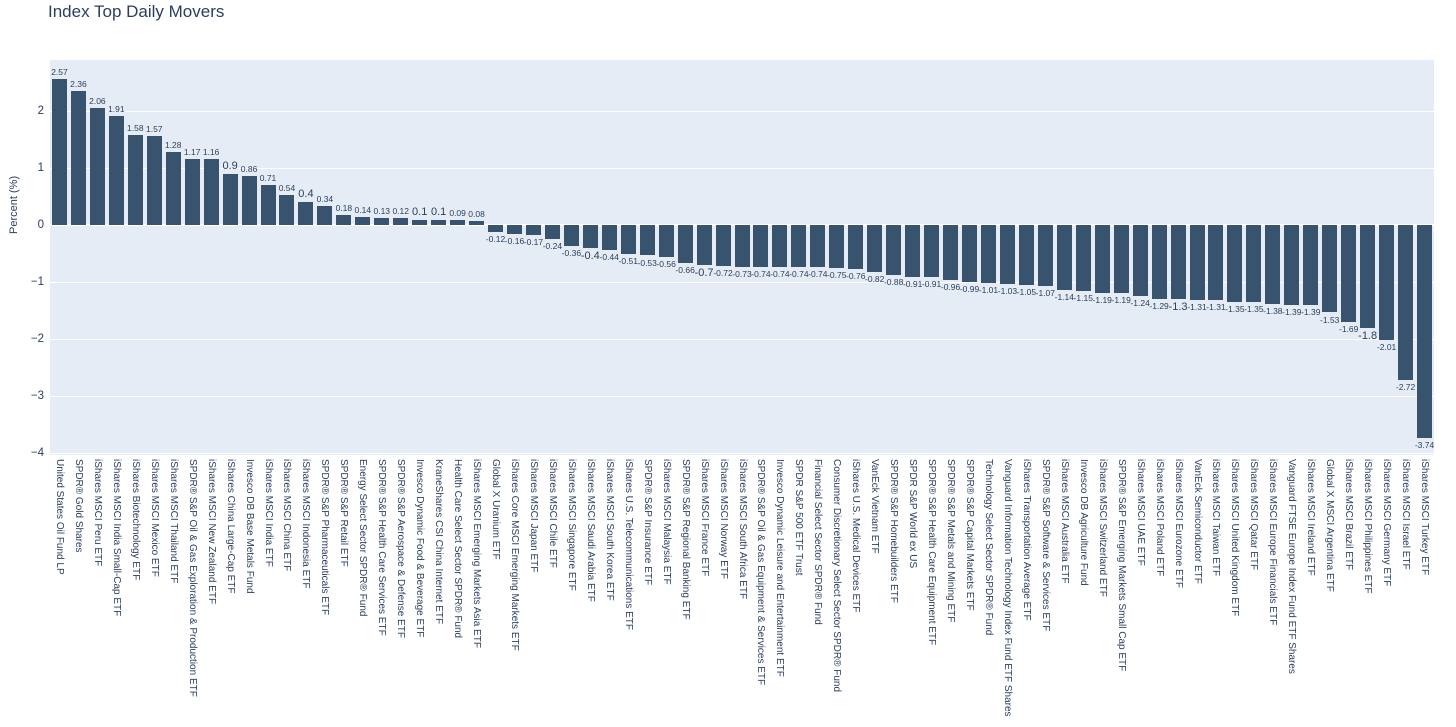 Image resolution: width=1456 pixels, height=727 pixels. What do you see at coordinates (552, 513) in the screenshot?
I see `x-tick-label: iShares MSCI Chile ETF` at bounding box center [552, 513].